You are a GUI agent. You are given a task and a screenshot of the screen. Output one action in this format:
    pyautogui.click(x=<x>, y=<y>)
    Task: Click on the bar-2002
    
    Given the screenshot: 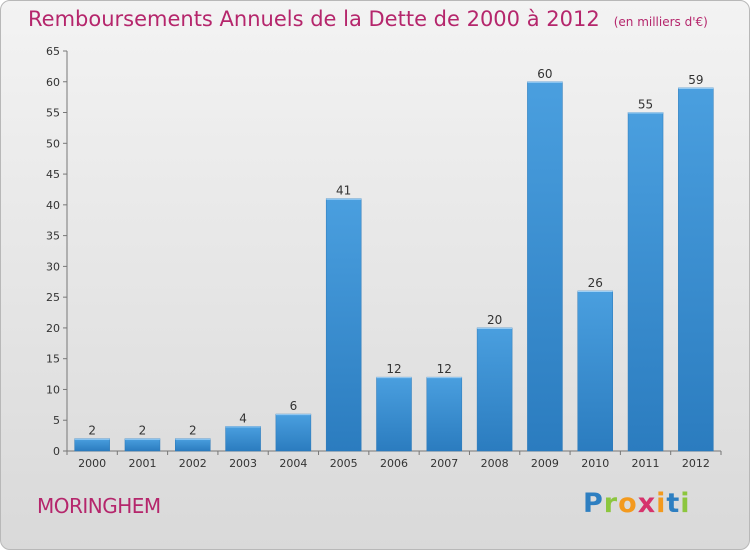 What is the action you would take?
    pyautogui.click(x=193, y=445)
    